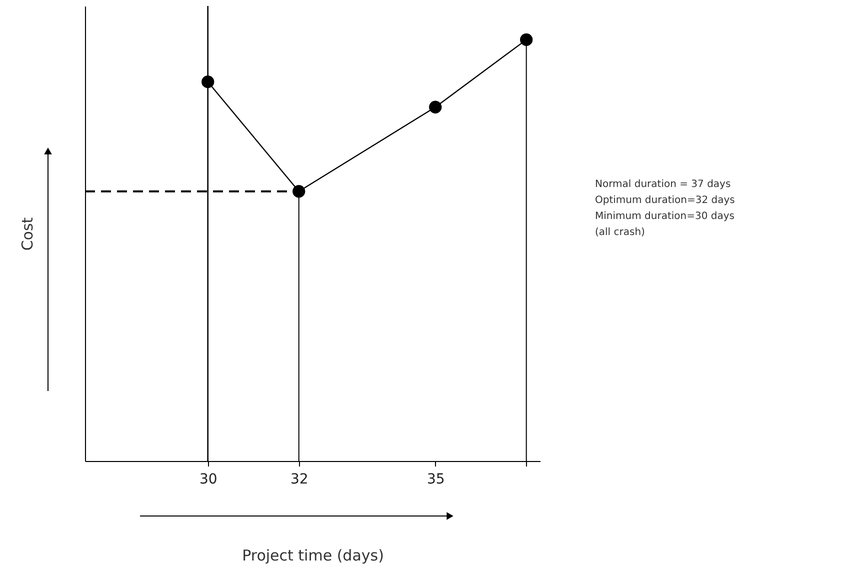 The image size is (855, 575). Describe the element at coordinates (664, 216) in the screenshot. I see `text: Minimum duration=30 days` at that location.